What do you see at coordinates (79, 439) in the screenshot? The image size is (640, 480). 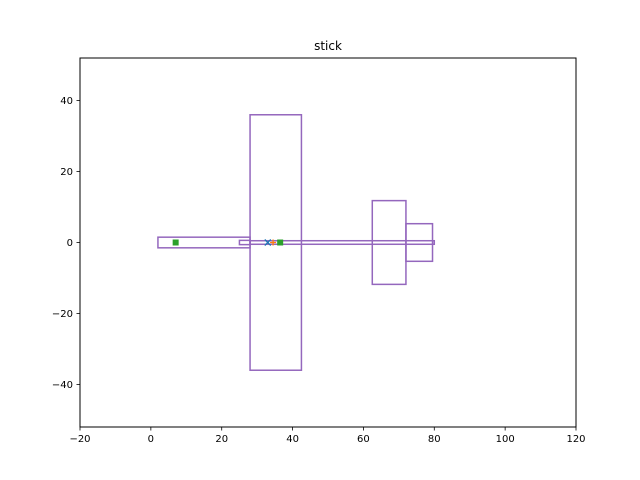 I see `x-tick-label: −20` at bounding box center [79, 439].